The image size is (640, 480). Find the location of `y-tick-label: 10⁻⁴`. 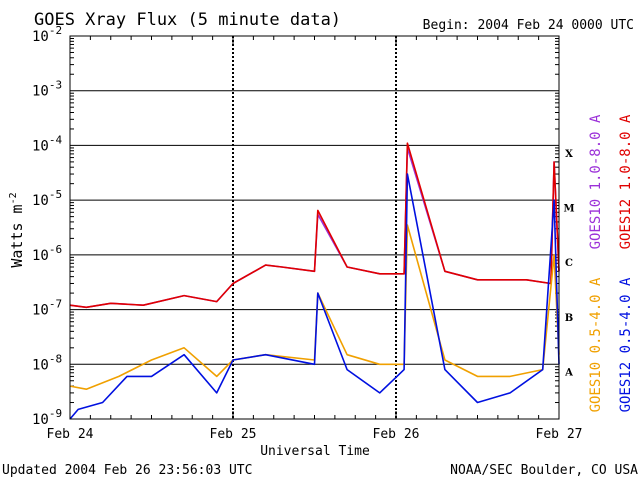

y-tick-label: 10⁻⁴ is located at coordinates (47, 143).